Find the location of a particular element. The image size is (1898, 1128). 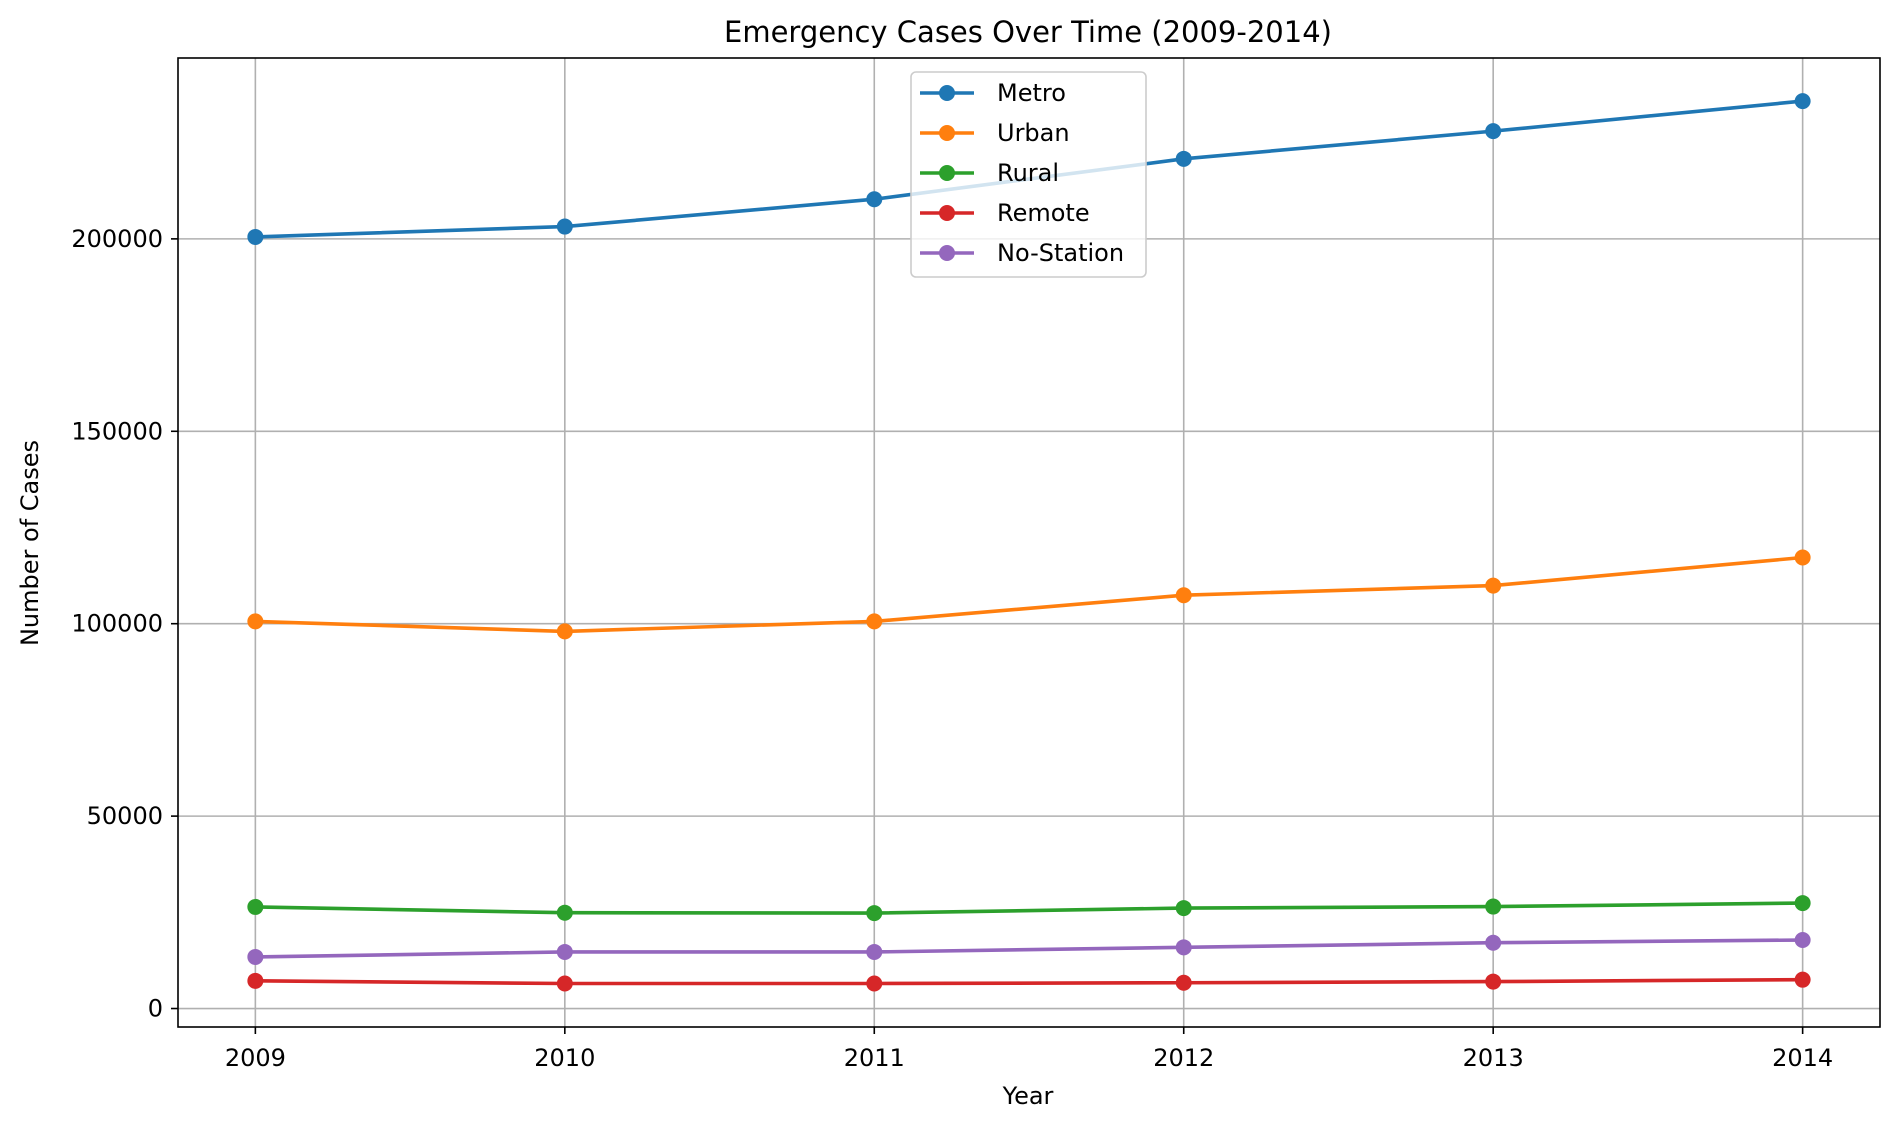

legend-swatch-marker-urban is located at coordinates (947, 133).